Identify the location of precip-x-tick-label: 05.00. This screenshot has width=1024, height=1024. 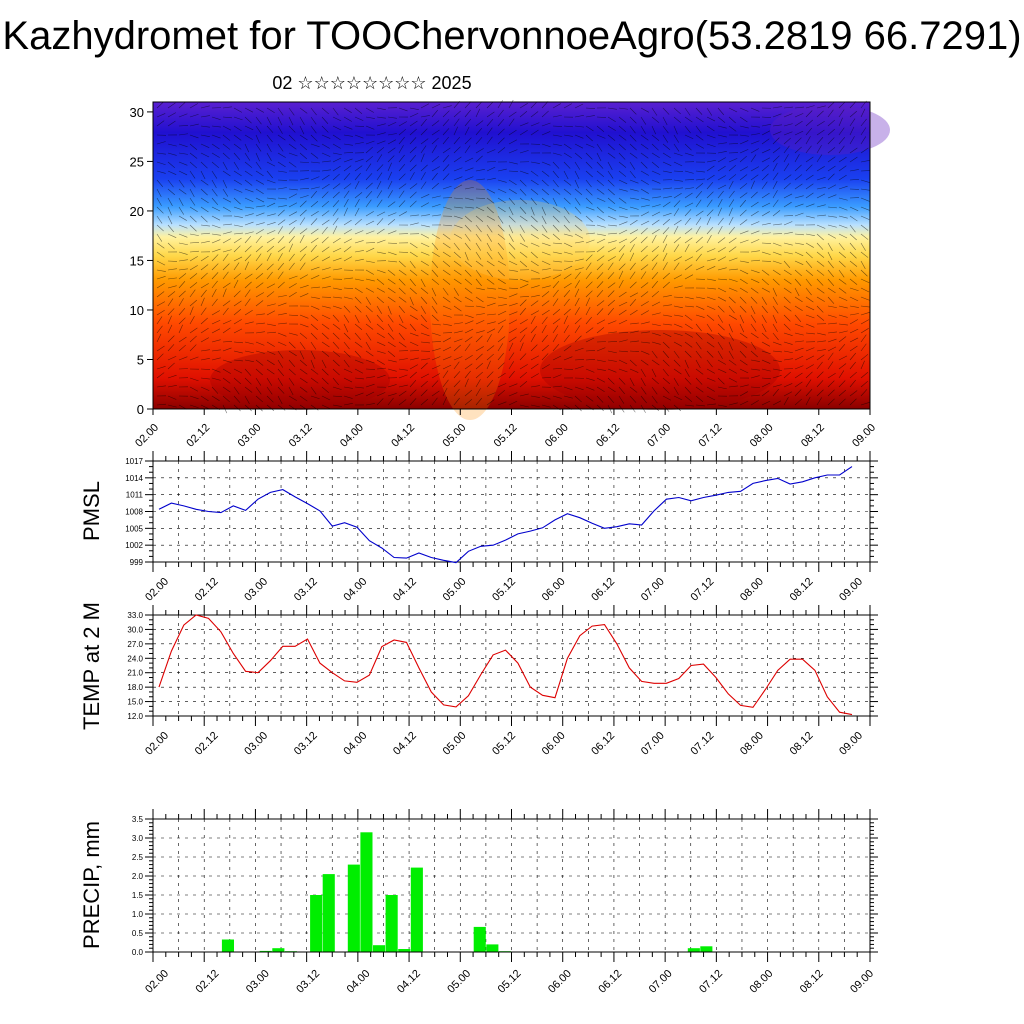
(459, 982).